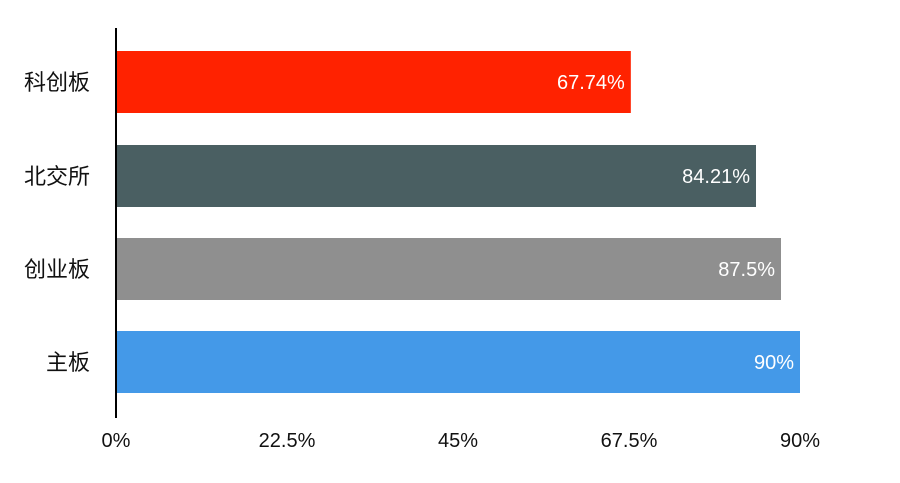 Image resolution: width=900 pixels, height=483 pixels. I want to click on data-label-4: 90%, so click(774, 363).